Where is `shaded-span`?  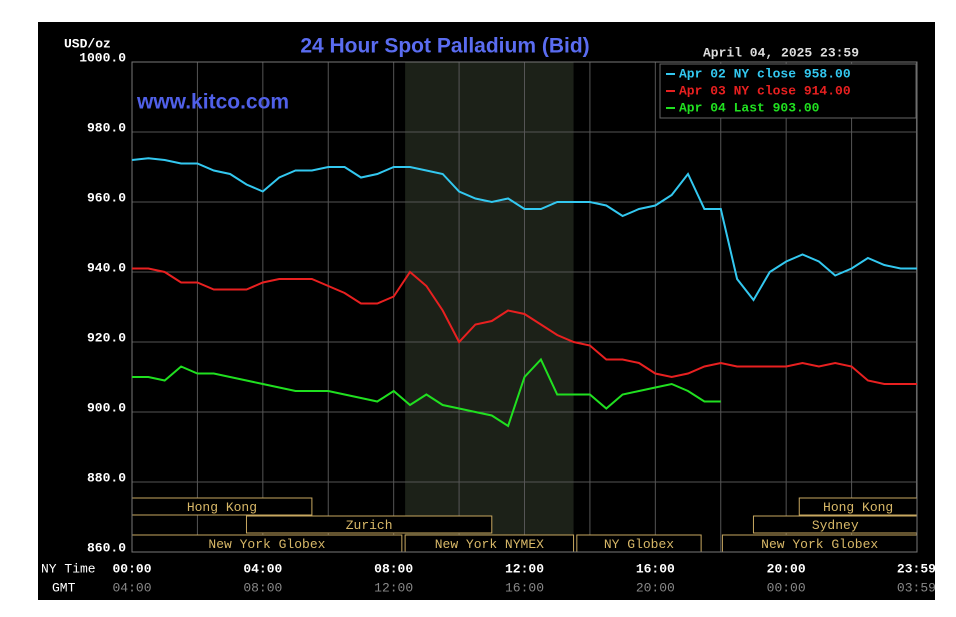
shaded-span is located at coordinates (489, 307).